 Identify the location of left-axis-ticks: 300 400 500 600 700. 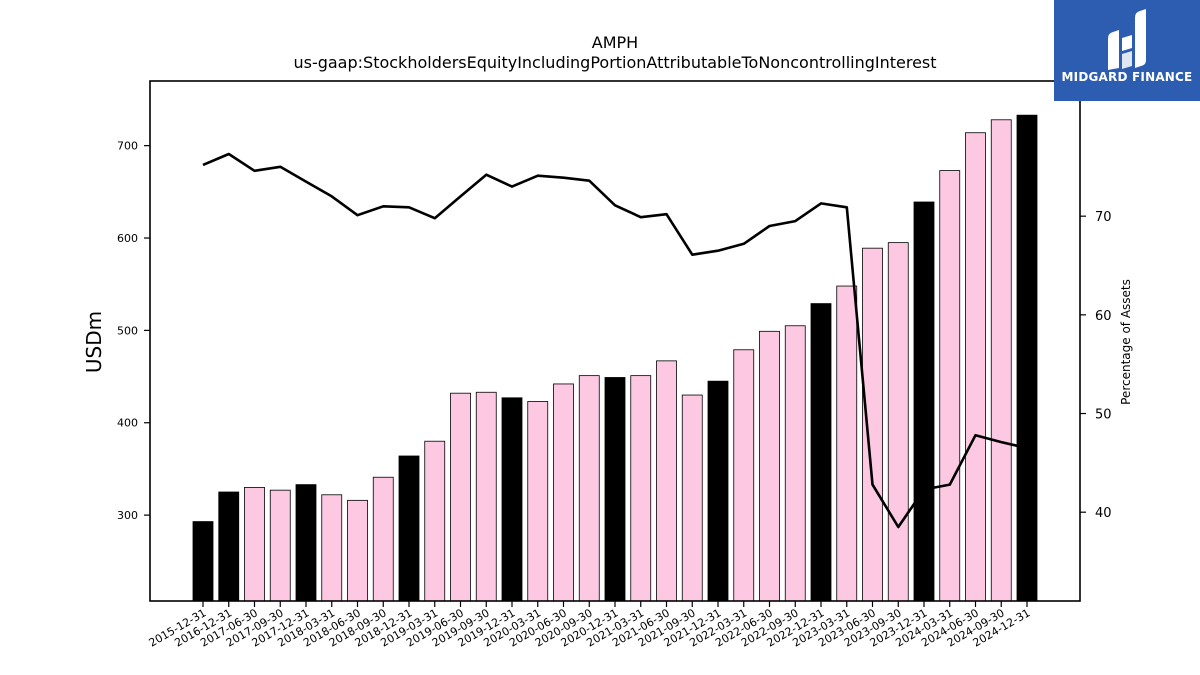
(133, 331).